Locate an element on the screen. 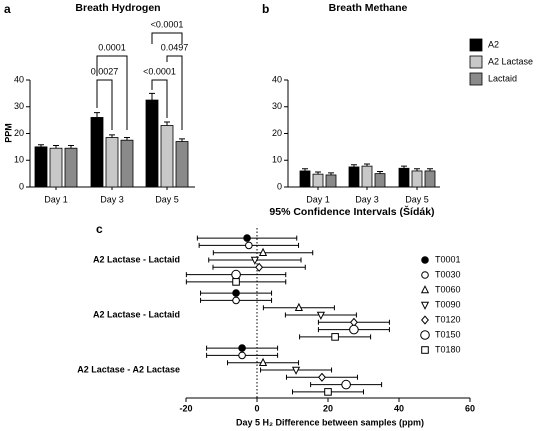  legend-label: T0030 is located at coordinates (448, 274).